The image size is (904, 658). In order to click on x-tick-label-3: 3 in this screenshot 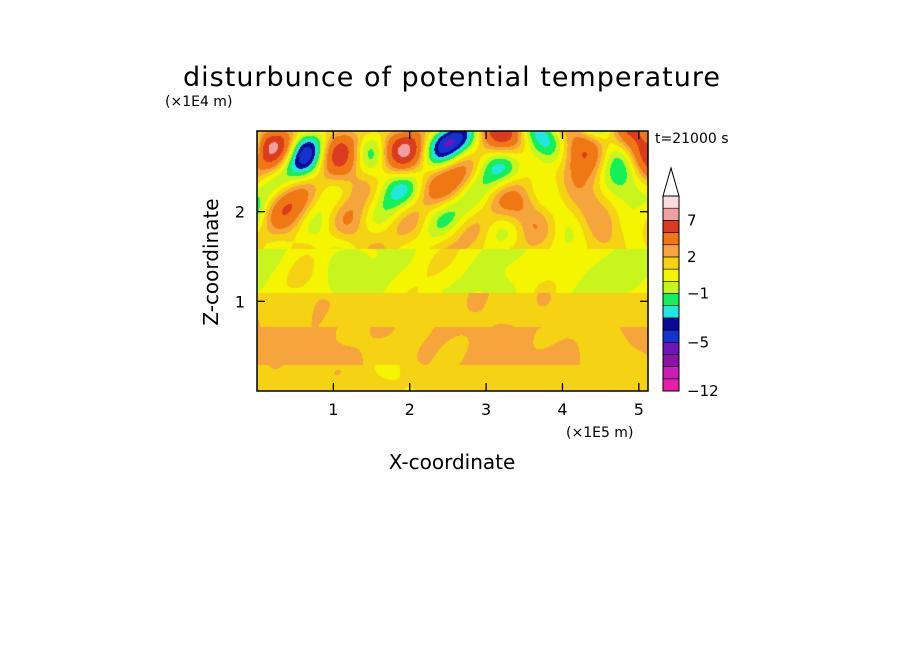, I will do `click(486, 409)`.